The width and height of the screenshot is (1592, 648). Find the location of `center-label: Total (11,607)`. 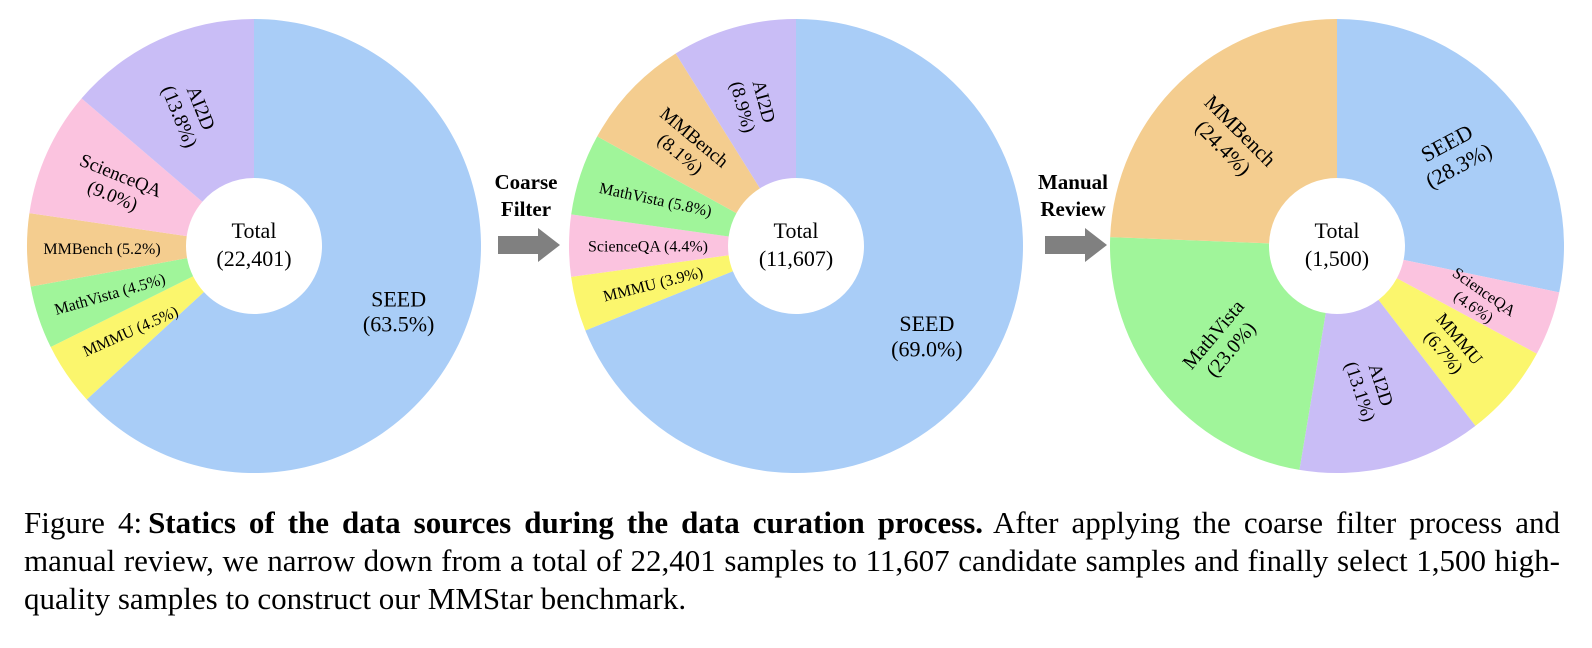

center-label: Total (11,607) is located at coordinates (796, 244).